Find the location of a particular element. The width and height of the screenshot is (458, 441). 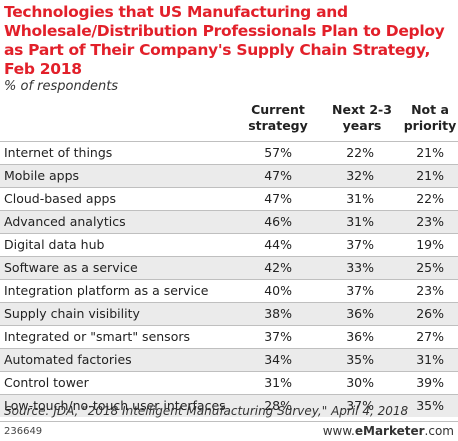

row-label: Cloud-based apps is located at coordinates (60, 198).